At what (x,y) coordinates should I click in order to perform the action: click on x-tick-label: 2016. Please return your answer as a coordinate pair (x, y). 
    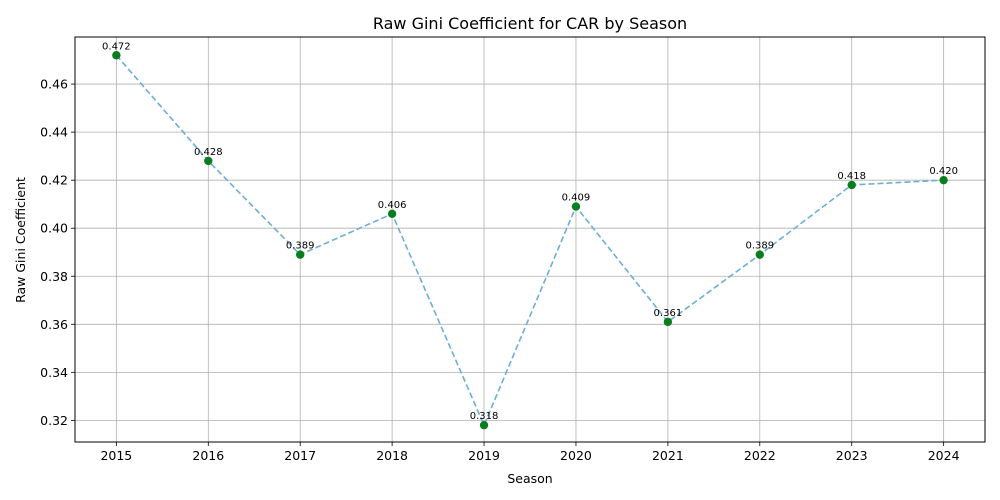
    Looking at the image, I should click on (208, 455).